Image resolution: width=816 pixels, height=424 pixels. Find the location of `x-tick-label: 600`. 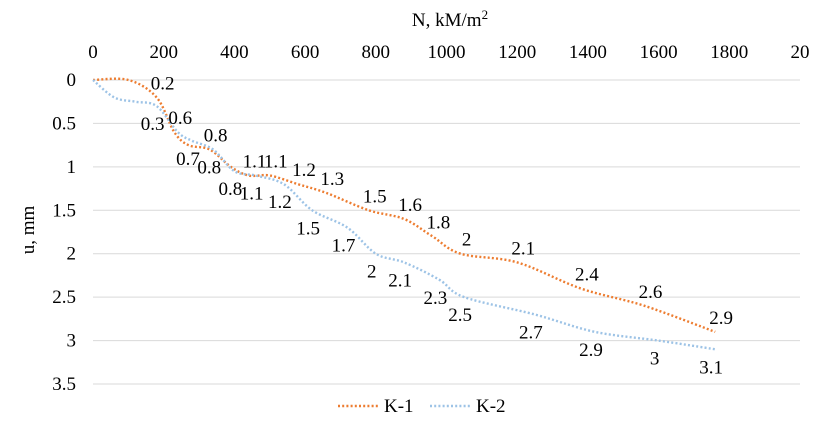

x-tick-label: 600 is located at coordinates (305, 52).